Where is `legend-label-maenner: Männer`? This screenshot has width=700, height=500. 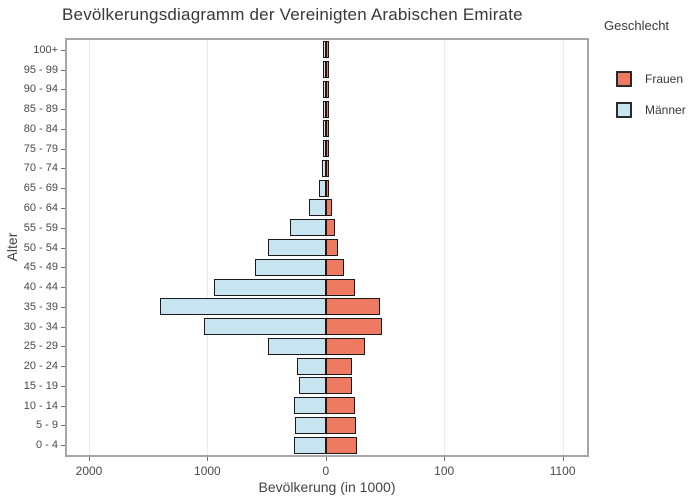
legend-label-maenner: Männer is located at coordinates (665, 110).